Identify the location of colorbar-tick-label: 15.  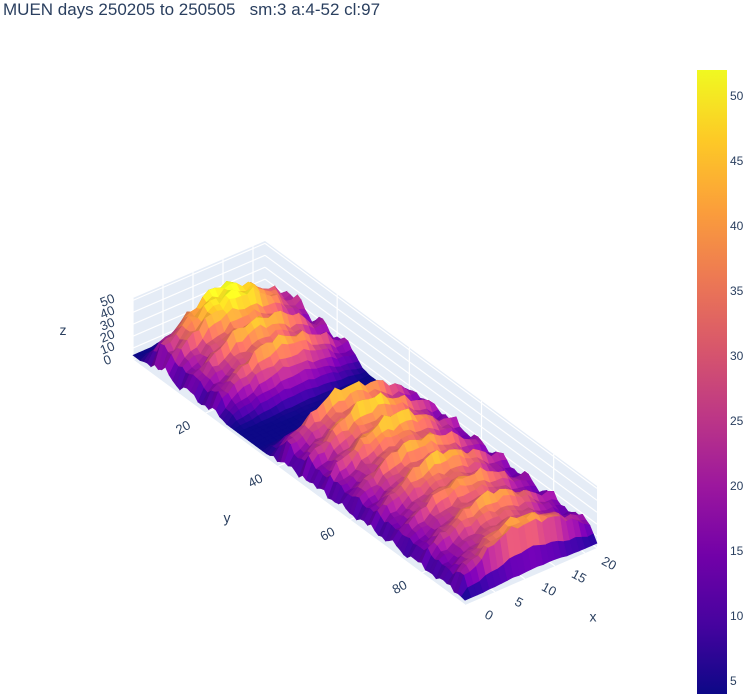
(737, 551).